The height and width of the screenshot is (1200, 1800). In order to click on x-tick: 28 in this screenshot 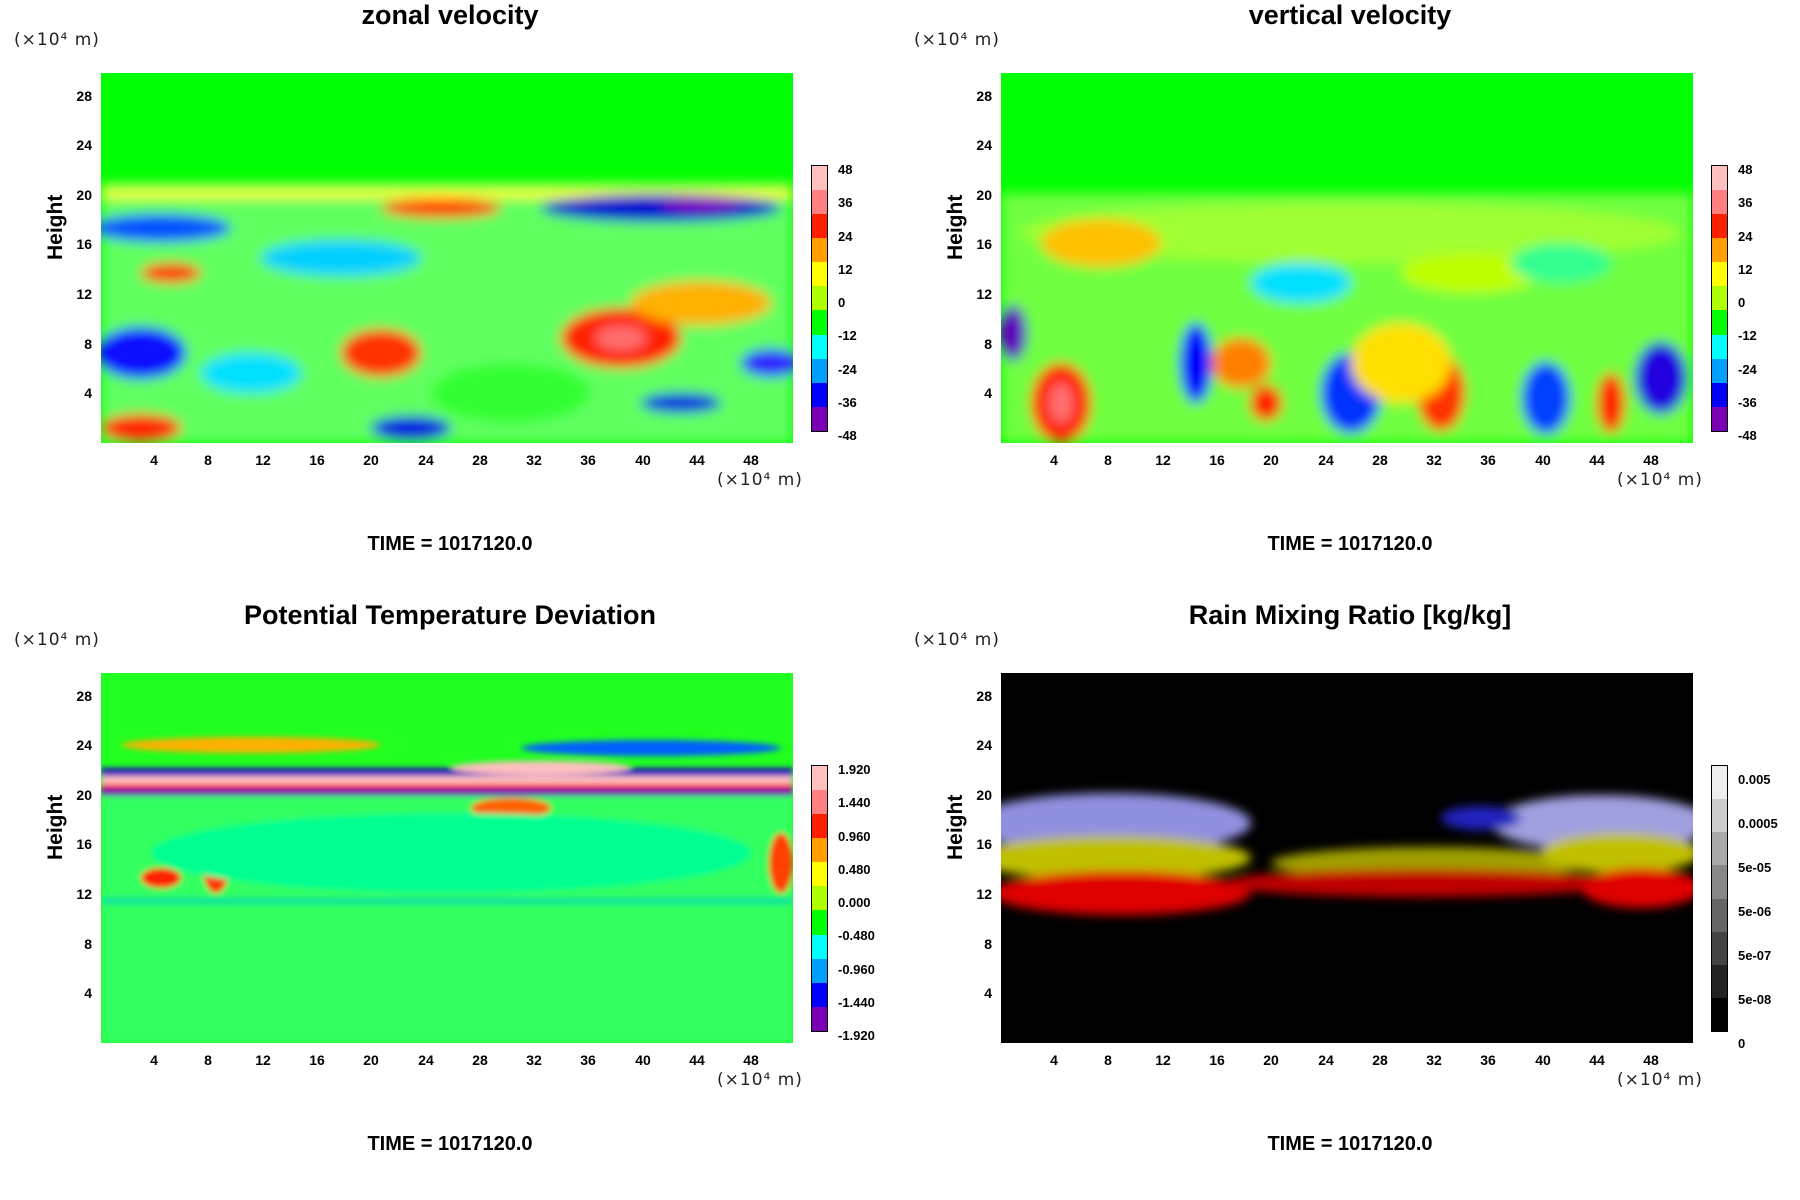, I will do `click(480, 1060)`.